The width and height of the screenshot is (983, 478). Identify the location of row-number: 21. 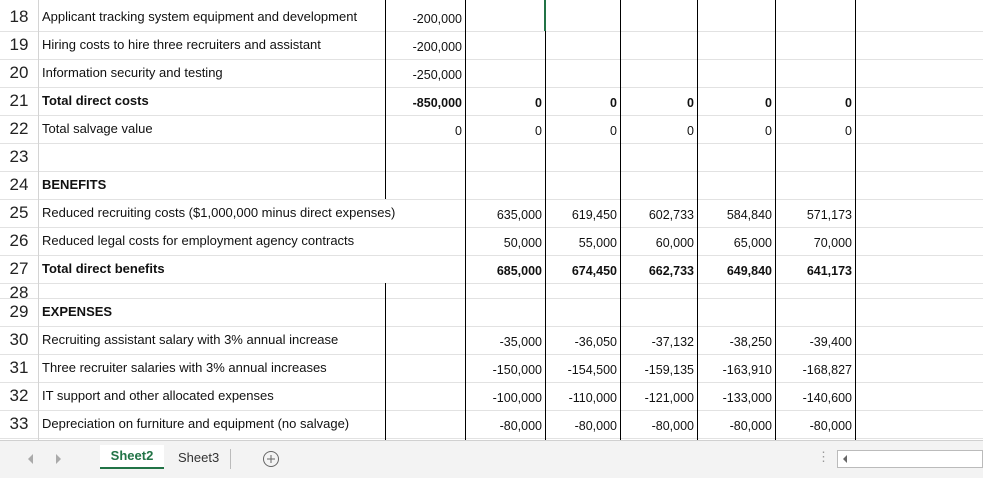
(19, 100).